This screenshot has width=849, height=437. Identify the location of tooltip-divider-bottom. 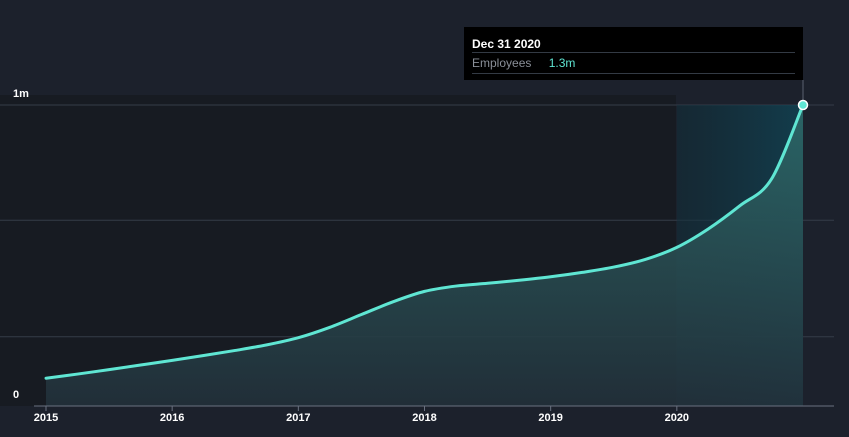
(633, 73).